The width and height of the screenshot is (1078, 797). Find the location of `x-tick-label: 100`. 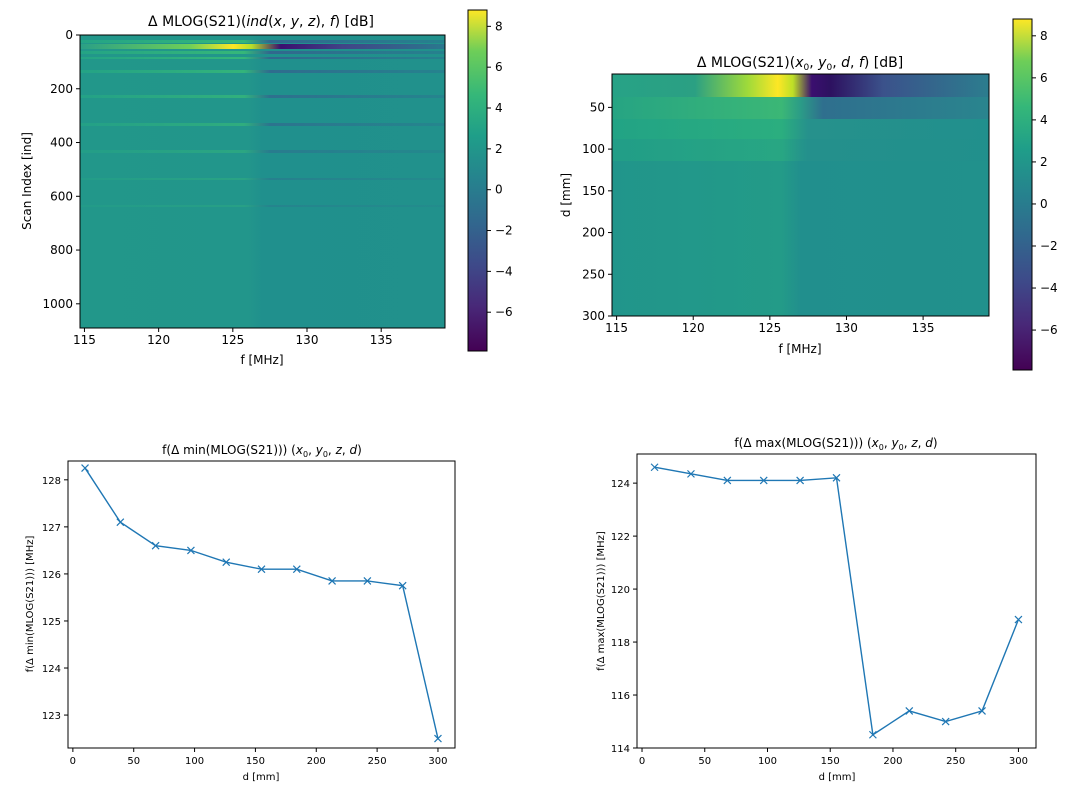

x-tick-label: 100 is located at coordinates (767, 761).